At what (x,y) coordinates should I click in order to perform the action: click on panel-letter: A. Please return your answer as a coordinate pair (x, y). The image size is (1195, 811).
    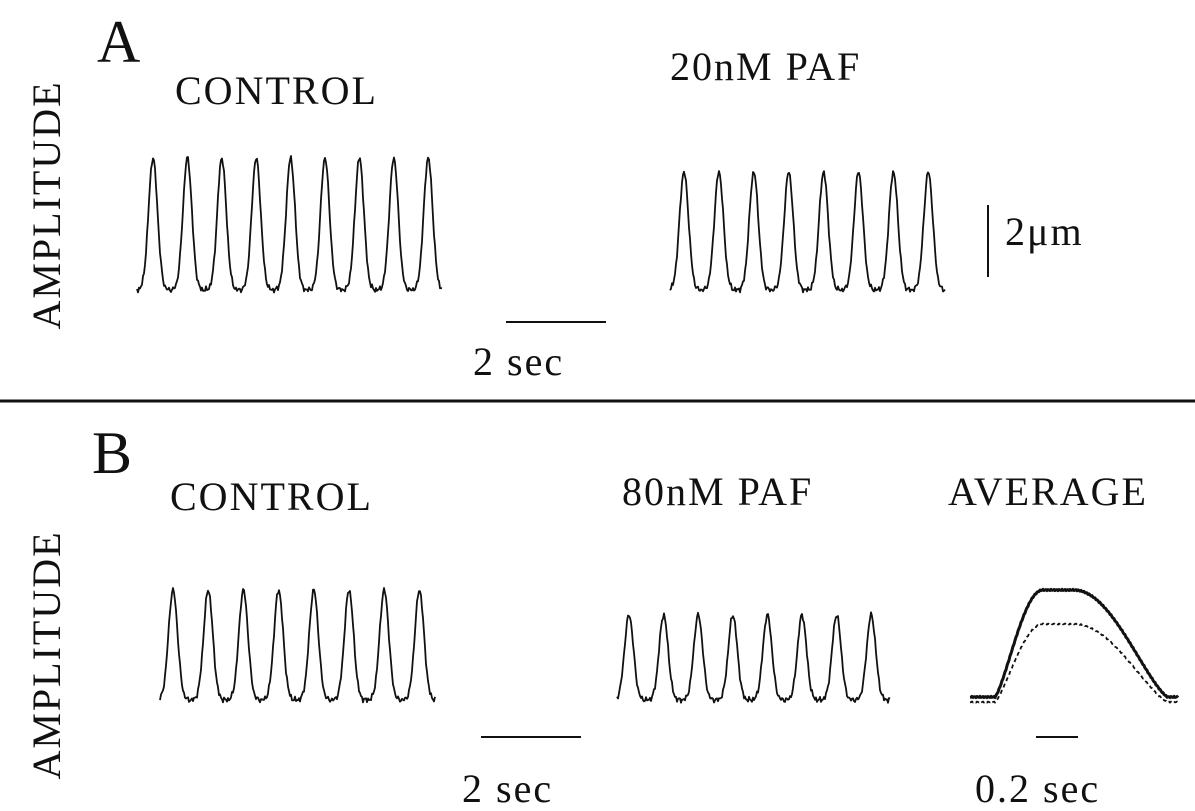
    Looking at the image, I should click on (118, 42).